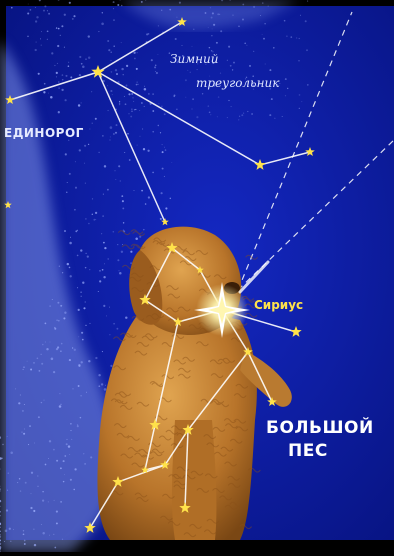 The height and width of the screenshot is (556, 394). Describe the element at coordinates (194, 59) in the screenshot. I see `label-winter-triangle-1: Зимний` at that location.